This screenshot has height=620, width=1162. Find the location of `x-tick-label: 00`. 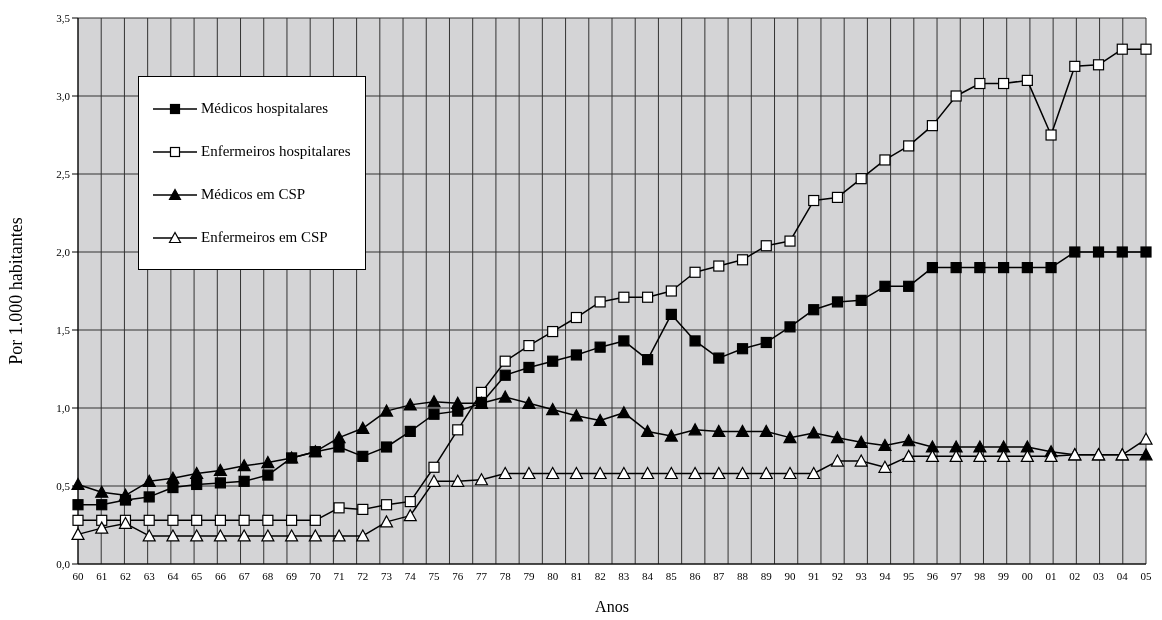

x-tick-label: 00 is located at coordinates (1027, 575).